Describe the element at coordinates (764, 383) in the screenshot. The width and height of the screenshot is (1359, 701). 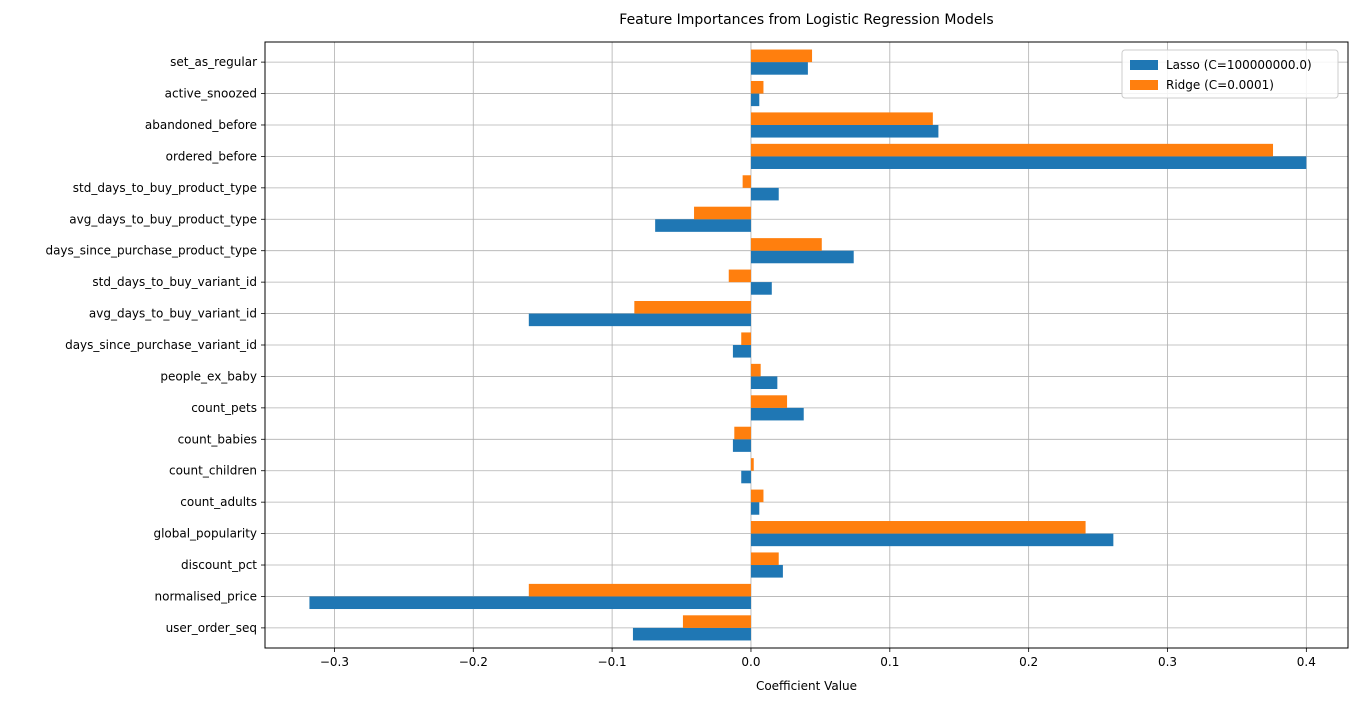
I see `bar-lasso-people-ex-baby` at that location.